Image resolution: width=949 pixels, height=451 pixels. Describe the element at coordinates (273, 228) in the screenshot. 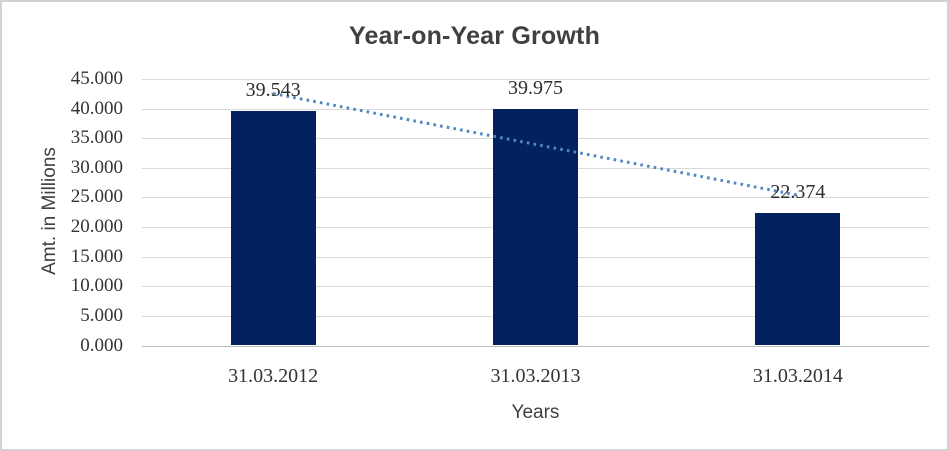

I see `bar-31.03.2012` at that location.